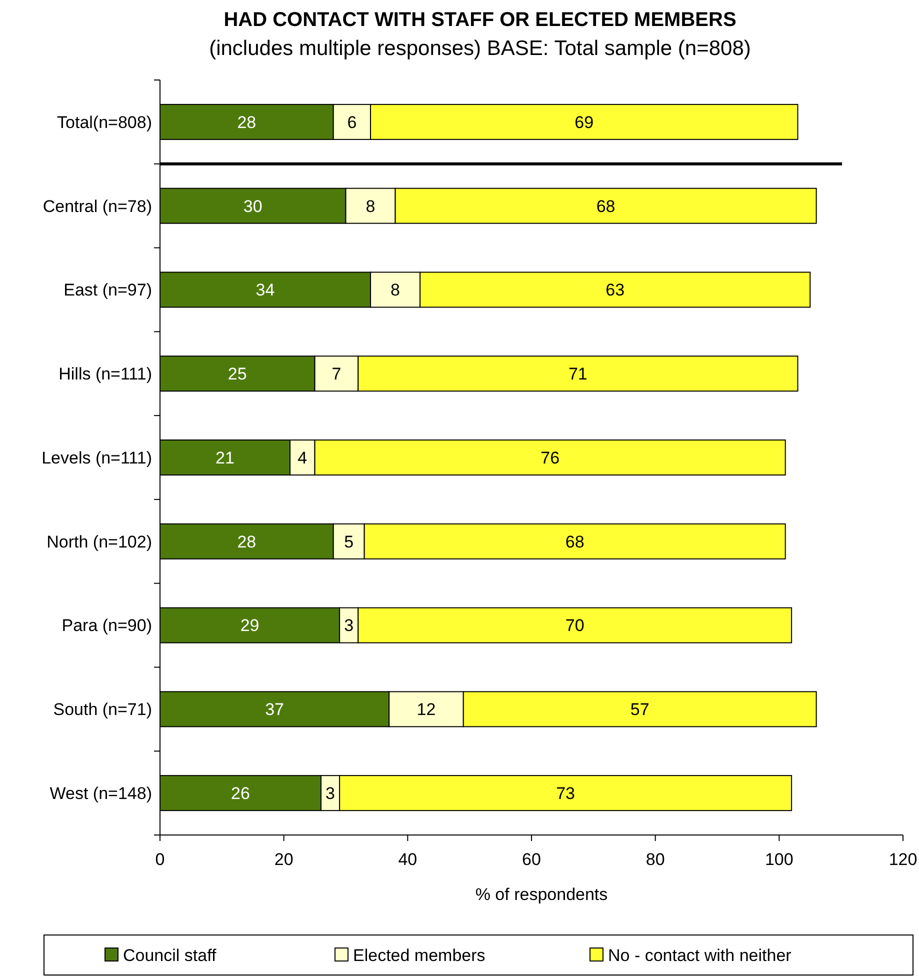 The width and height of the screenshot is (919, 976). I want to click on data-label: 63, so click(615, 290).